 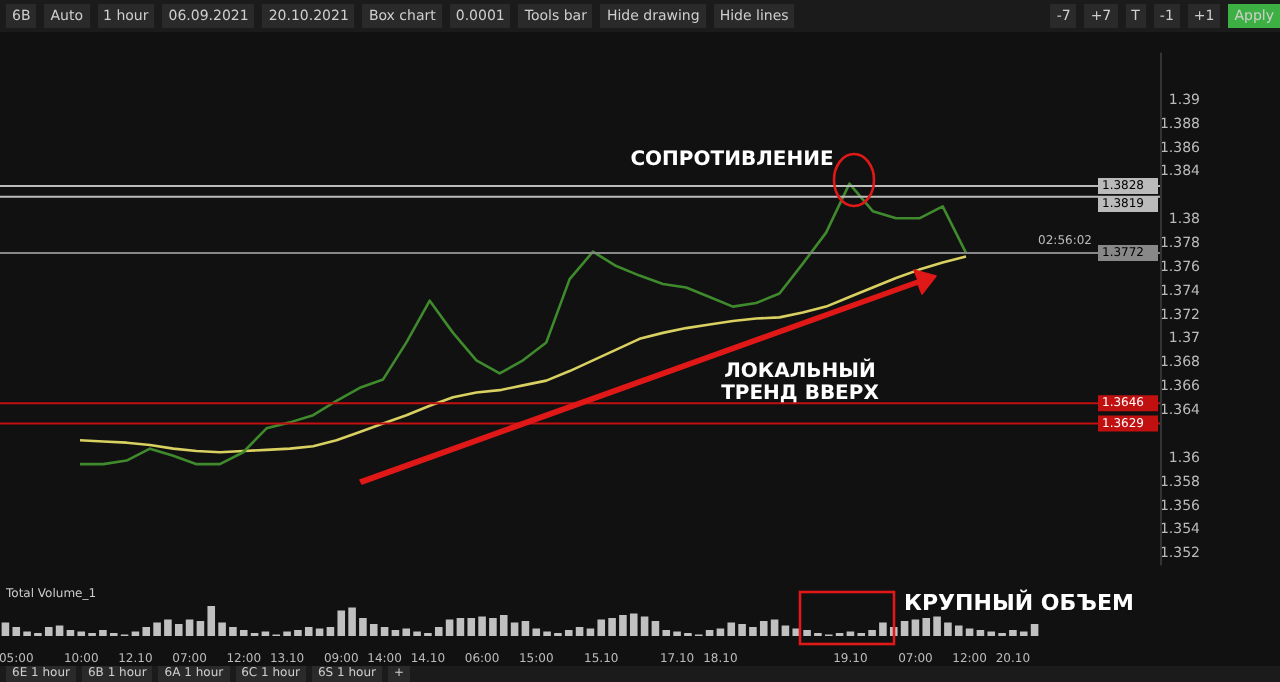 What do you see at coordinates (1019, 601) in the screenshot?
I see `annotation: КРУПНЫЙ ОБЪЕМ` at bounding box center [1019, 601].